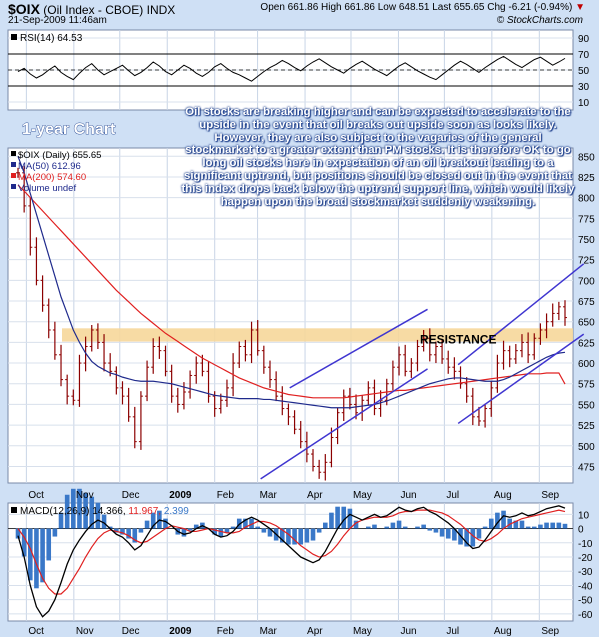 The width and height of the screenshot is (599, 637). I want to click on price-y-tick-label: 750, so click(586, 240).